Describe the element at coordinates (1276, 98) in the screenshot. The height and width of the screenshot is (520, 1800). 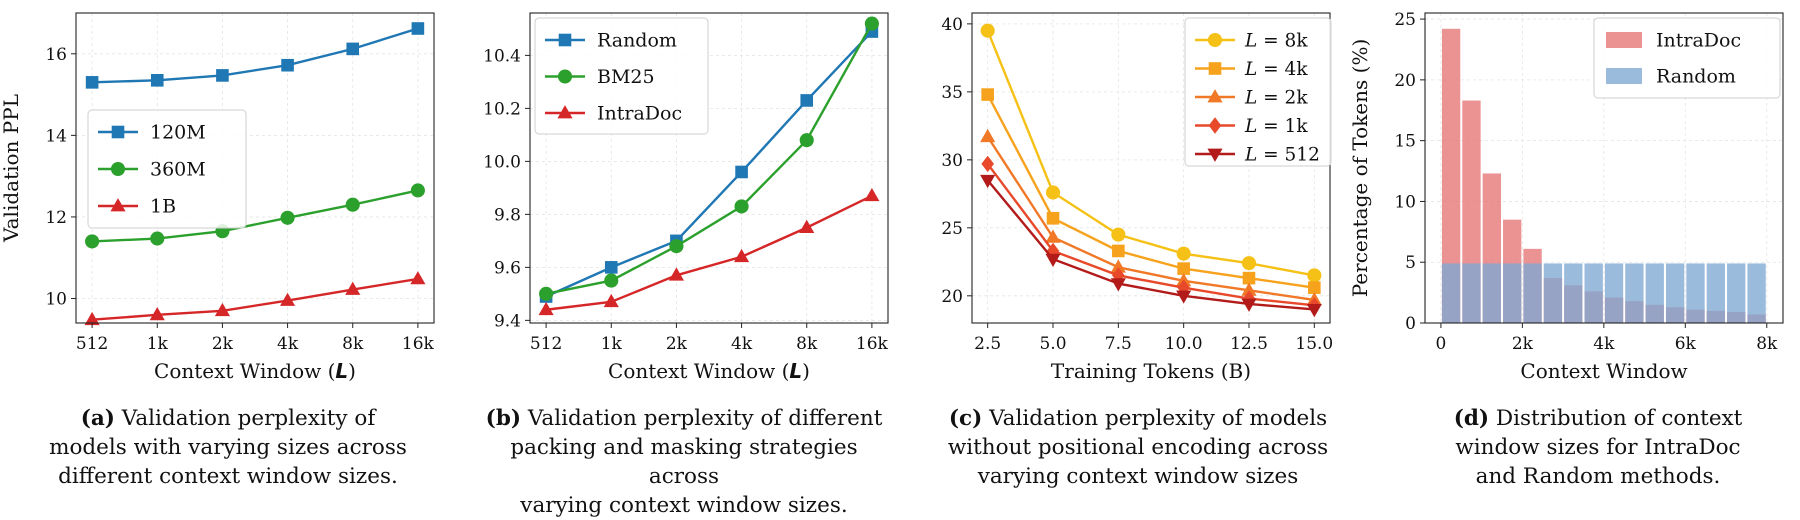
I see `legend-label: L = 2k` at that location.